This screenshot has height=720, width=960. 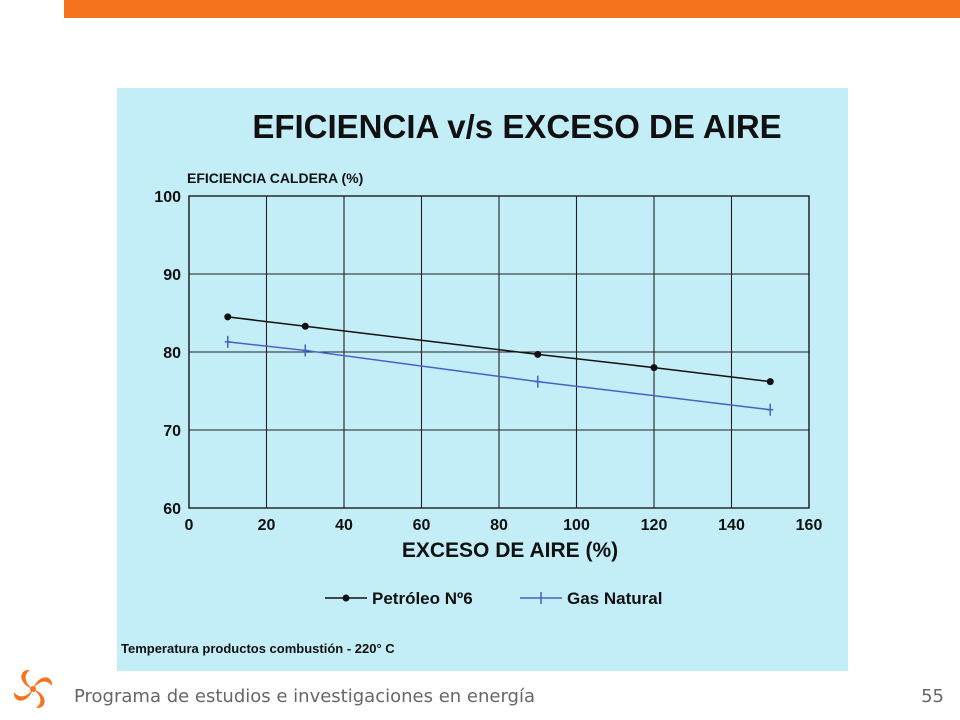 What do you see at coordinates (422, 525) in the screenshot?
I see `x-tick-label: 60` at bounding box center [422, 525].